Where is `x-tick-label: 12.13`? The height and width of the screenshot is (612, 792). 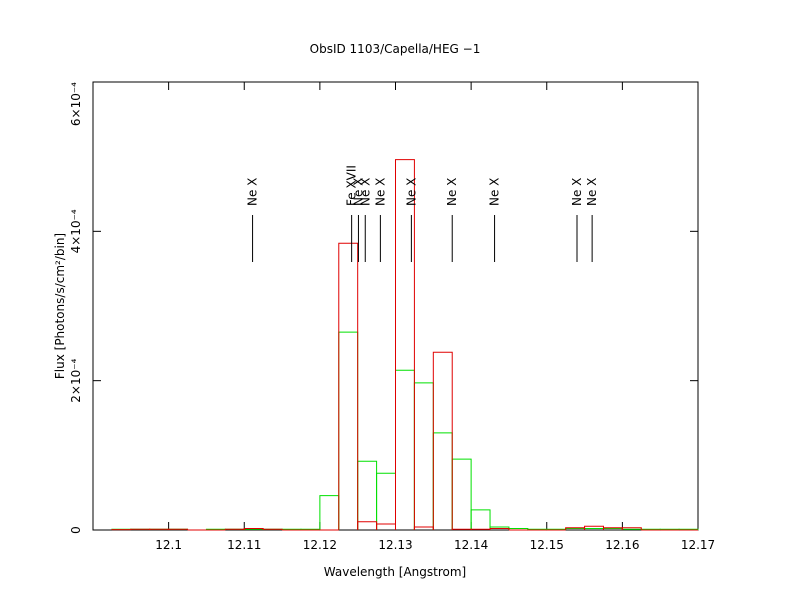
x-tick-label: 12.13 is located at coordinates (395, 545).